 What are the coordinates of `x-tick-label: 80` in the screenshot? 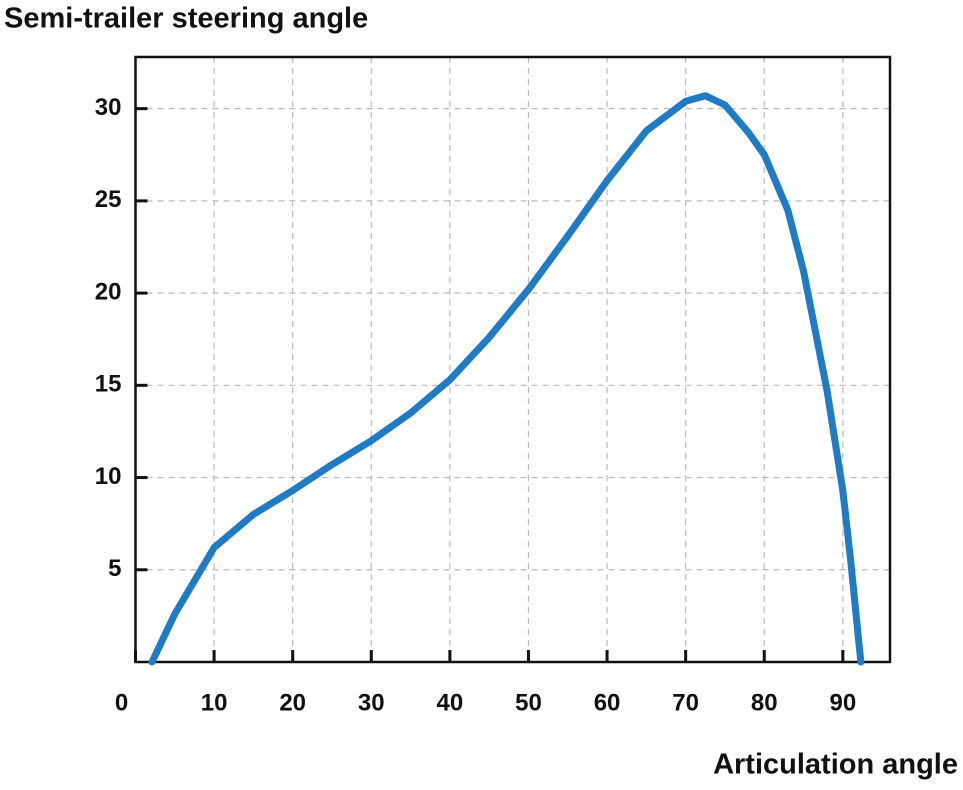 It's located at (764, 702).